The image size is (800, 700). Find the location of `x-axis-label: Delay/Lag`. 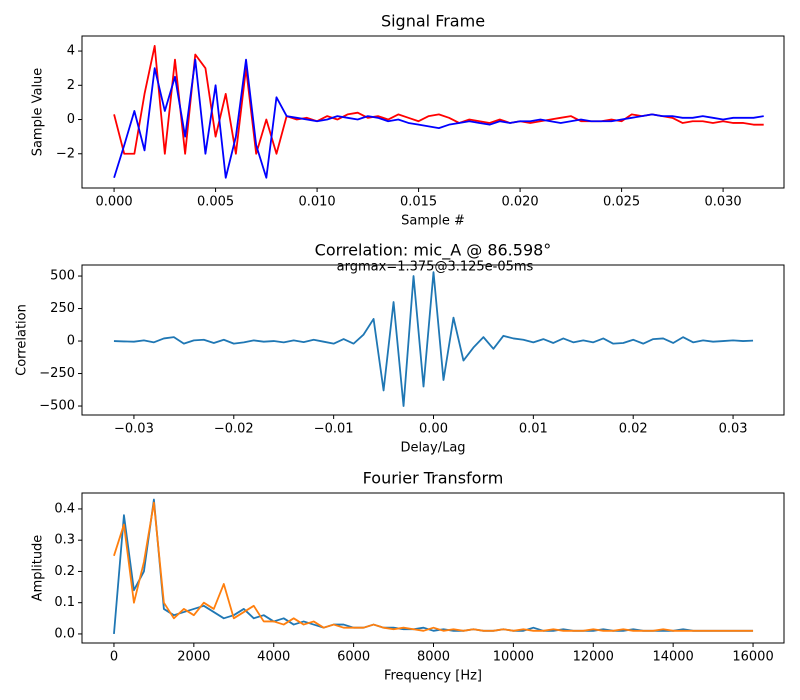

x-axis-label: Delay/Lag is located at coordinates (432, 448).